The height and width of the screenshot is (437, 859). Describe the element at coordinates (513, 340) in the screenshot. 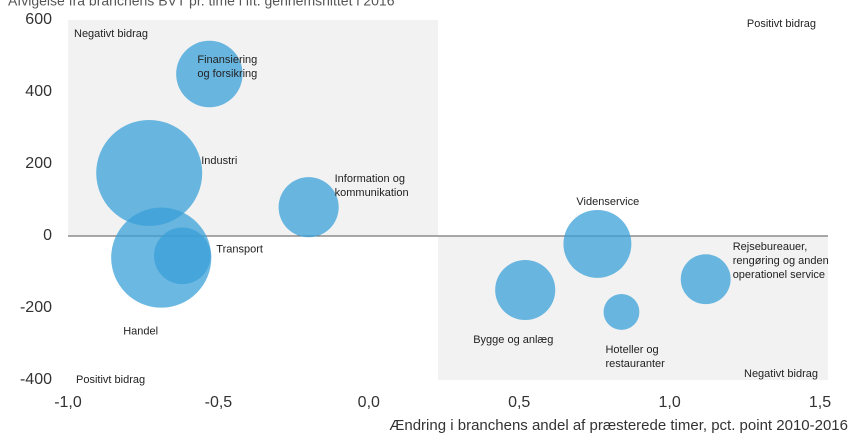

I see `bubble-label: Bygge og anlæg` at that location.